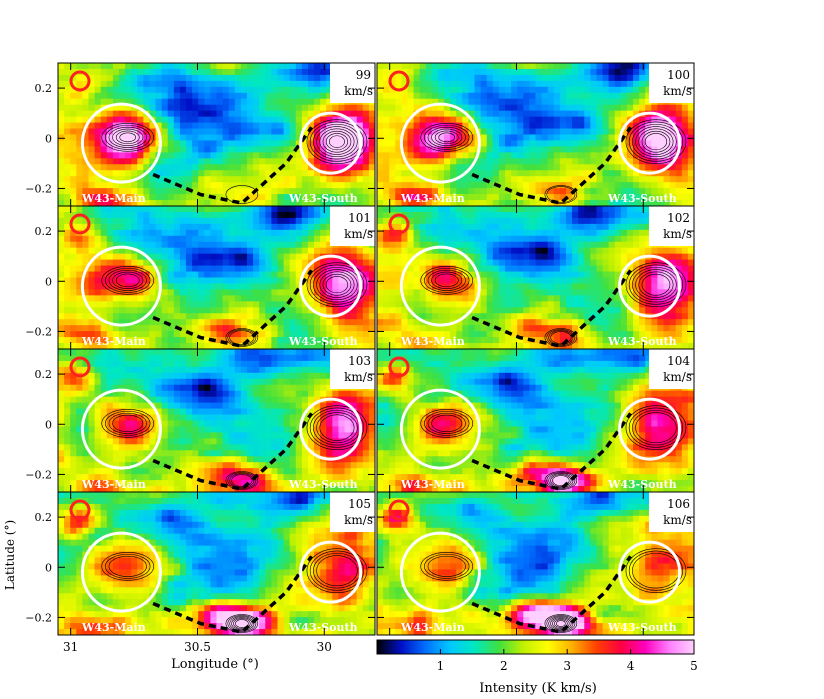  I want to click on panel-content: W43-Main W43-South 105 km/s, so click(216, 563).